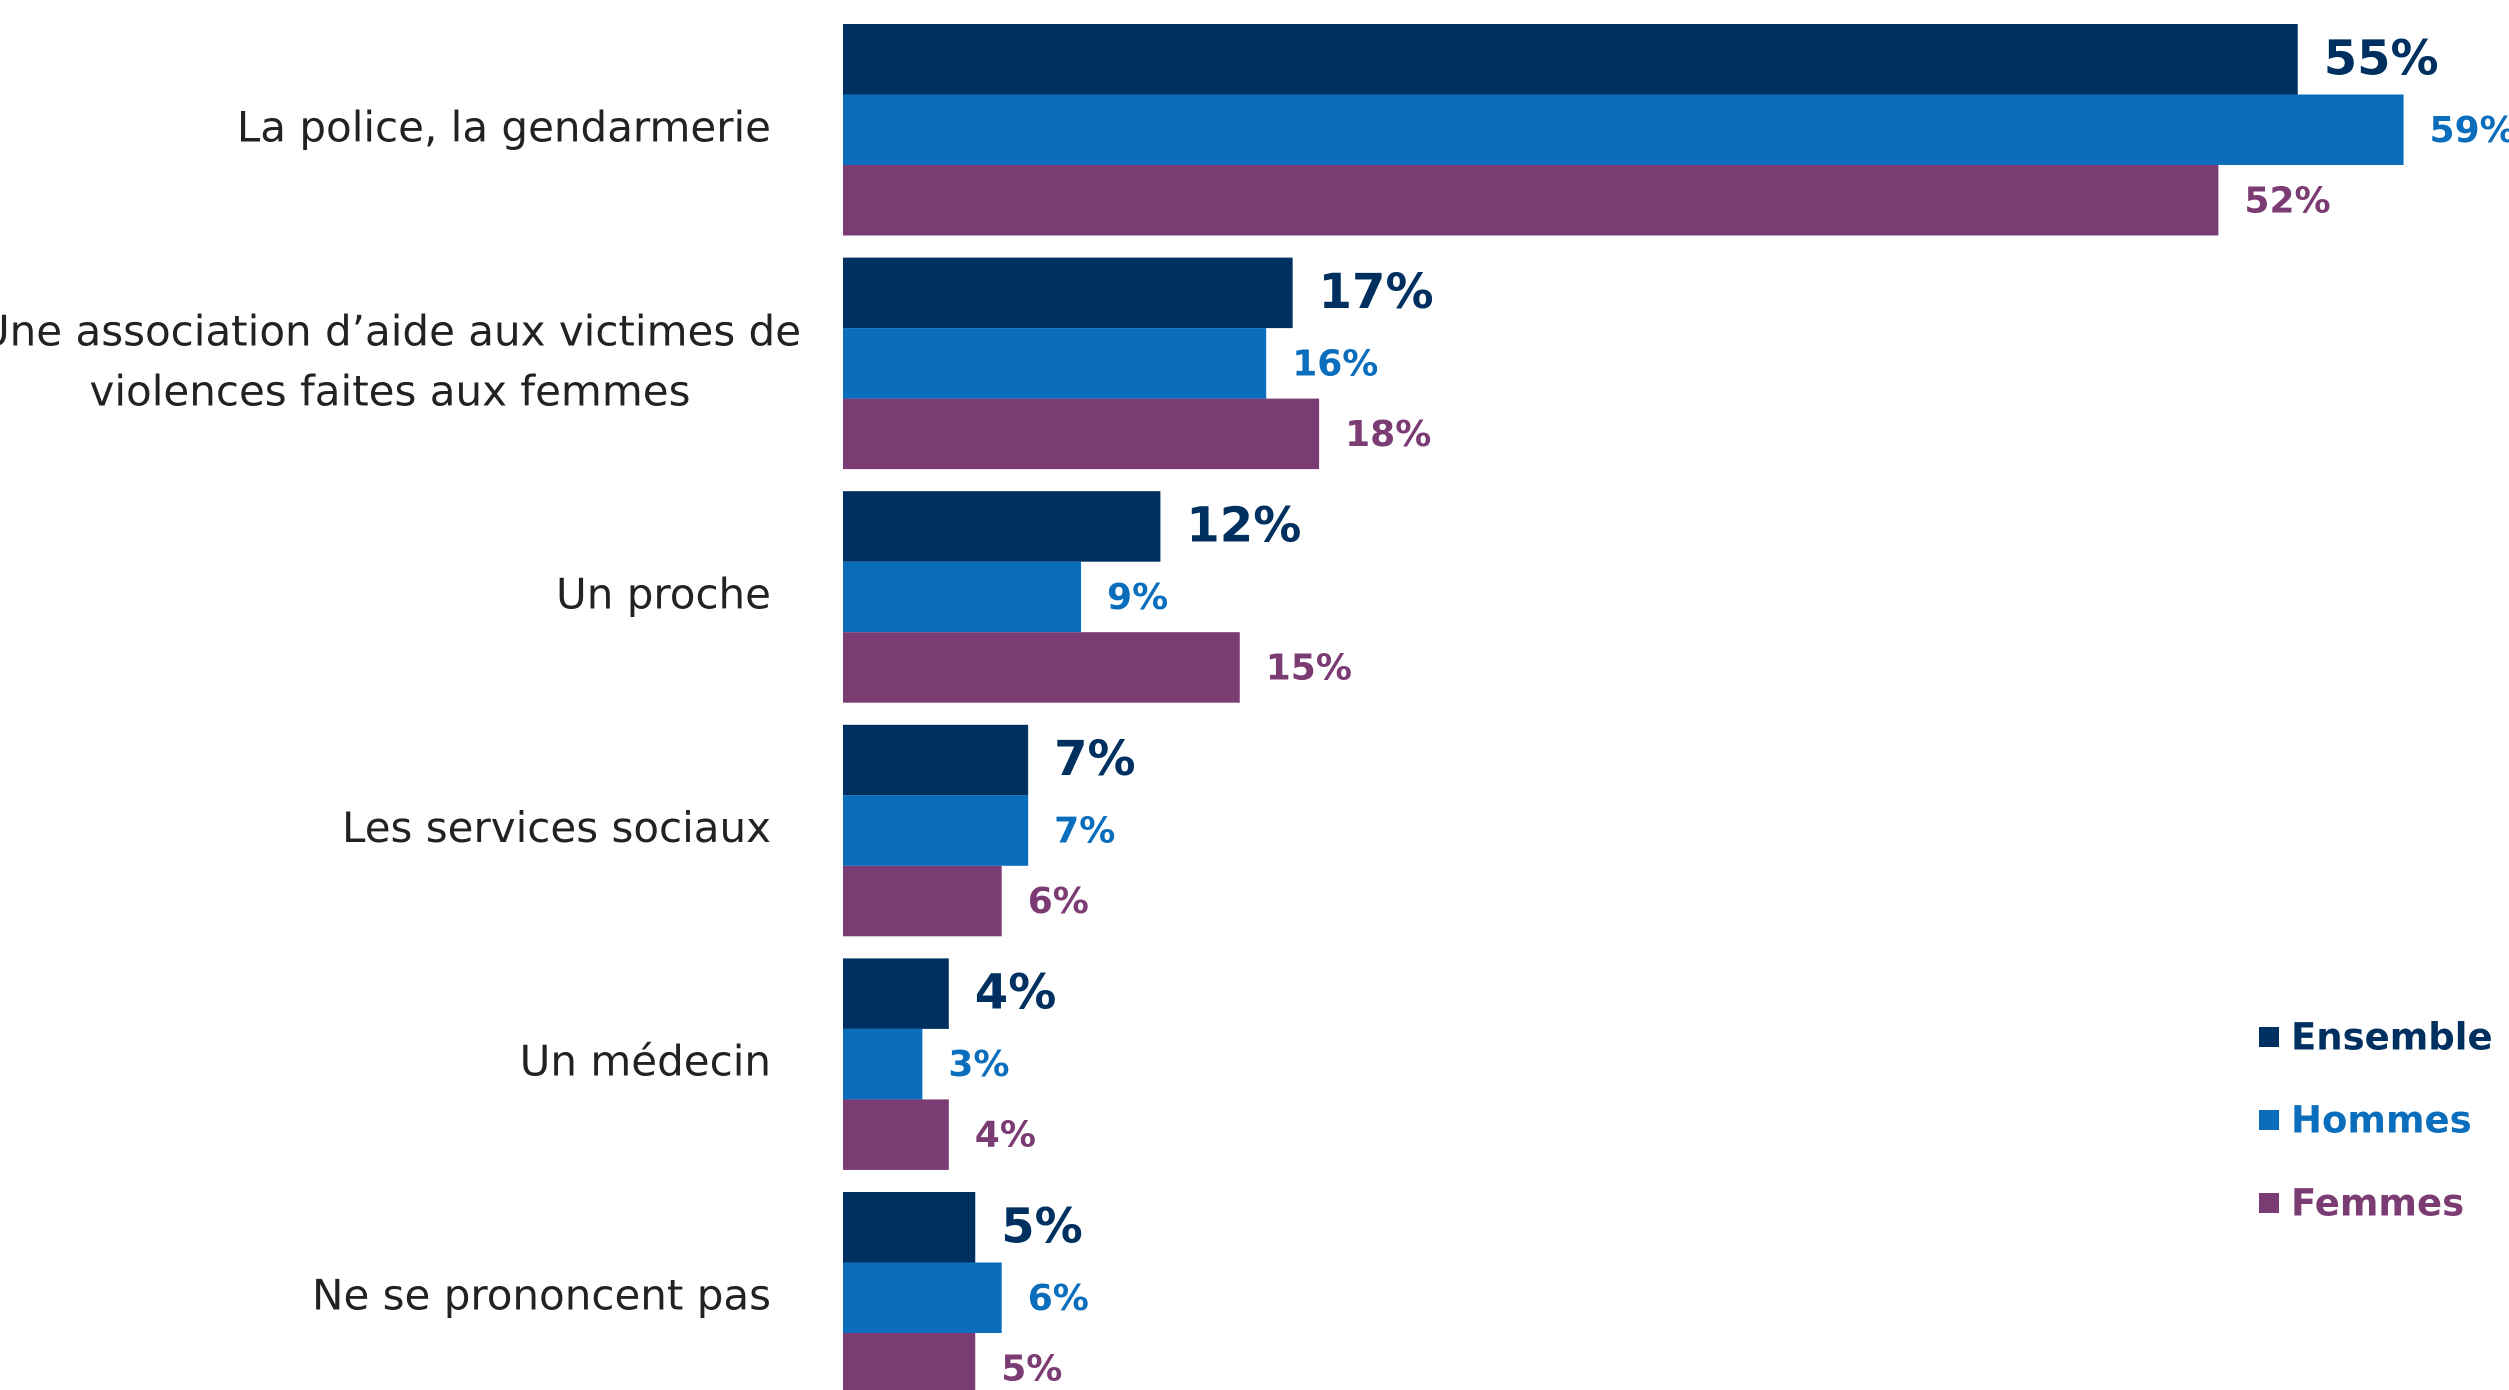 Image resolution: width=2509 pixels, height=1390 pixels. What do you see at coordinates (663, 593) in the screenshot?
I see `category-label: Un proche` at bounding box center [663, 593].